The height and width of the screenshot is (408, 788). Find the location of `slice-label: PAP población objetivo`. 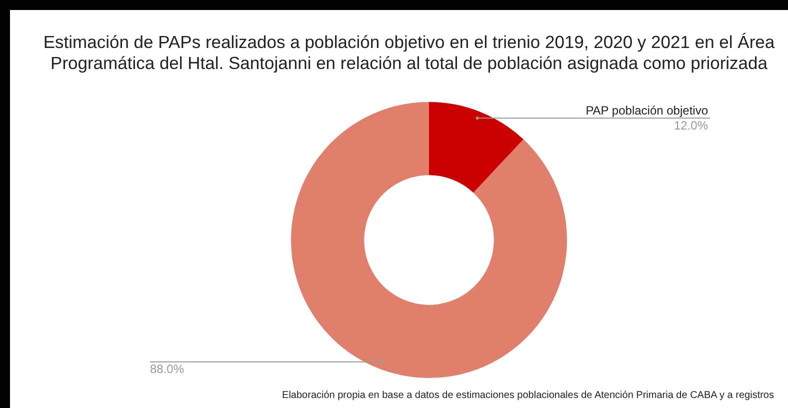

slice-label: PAP población objetivo is located at coordinates (647, 110).